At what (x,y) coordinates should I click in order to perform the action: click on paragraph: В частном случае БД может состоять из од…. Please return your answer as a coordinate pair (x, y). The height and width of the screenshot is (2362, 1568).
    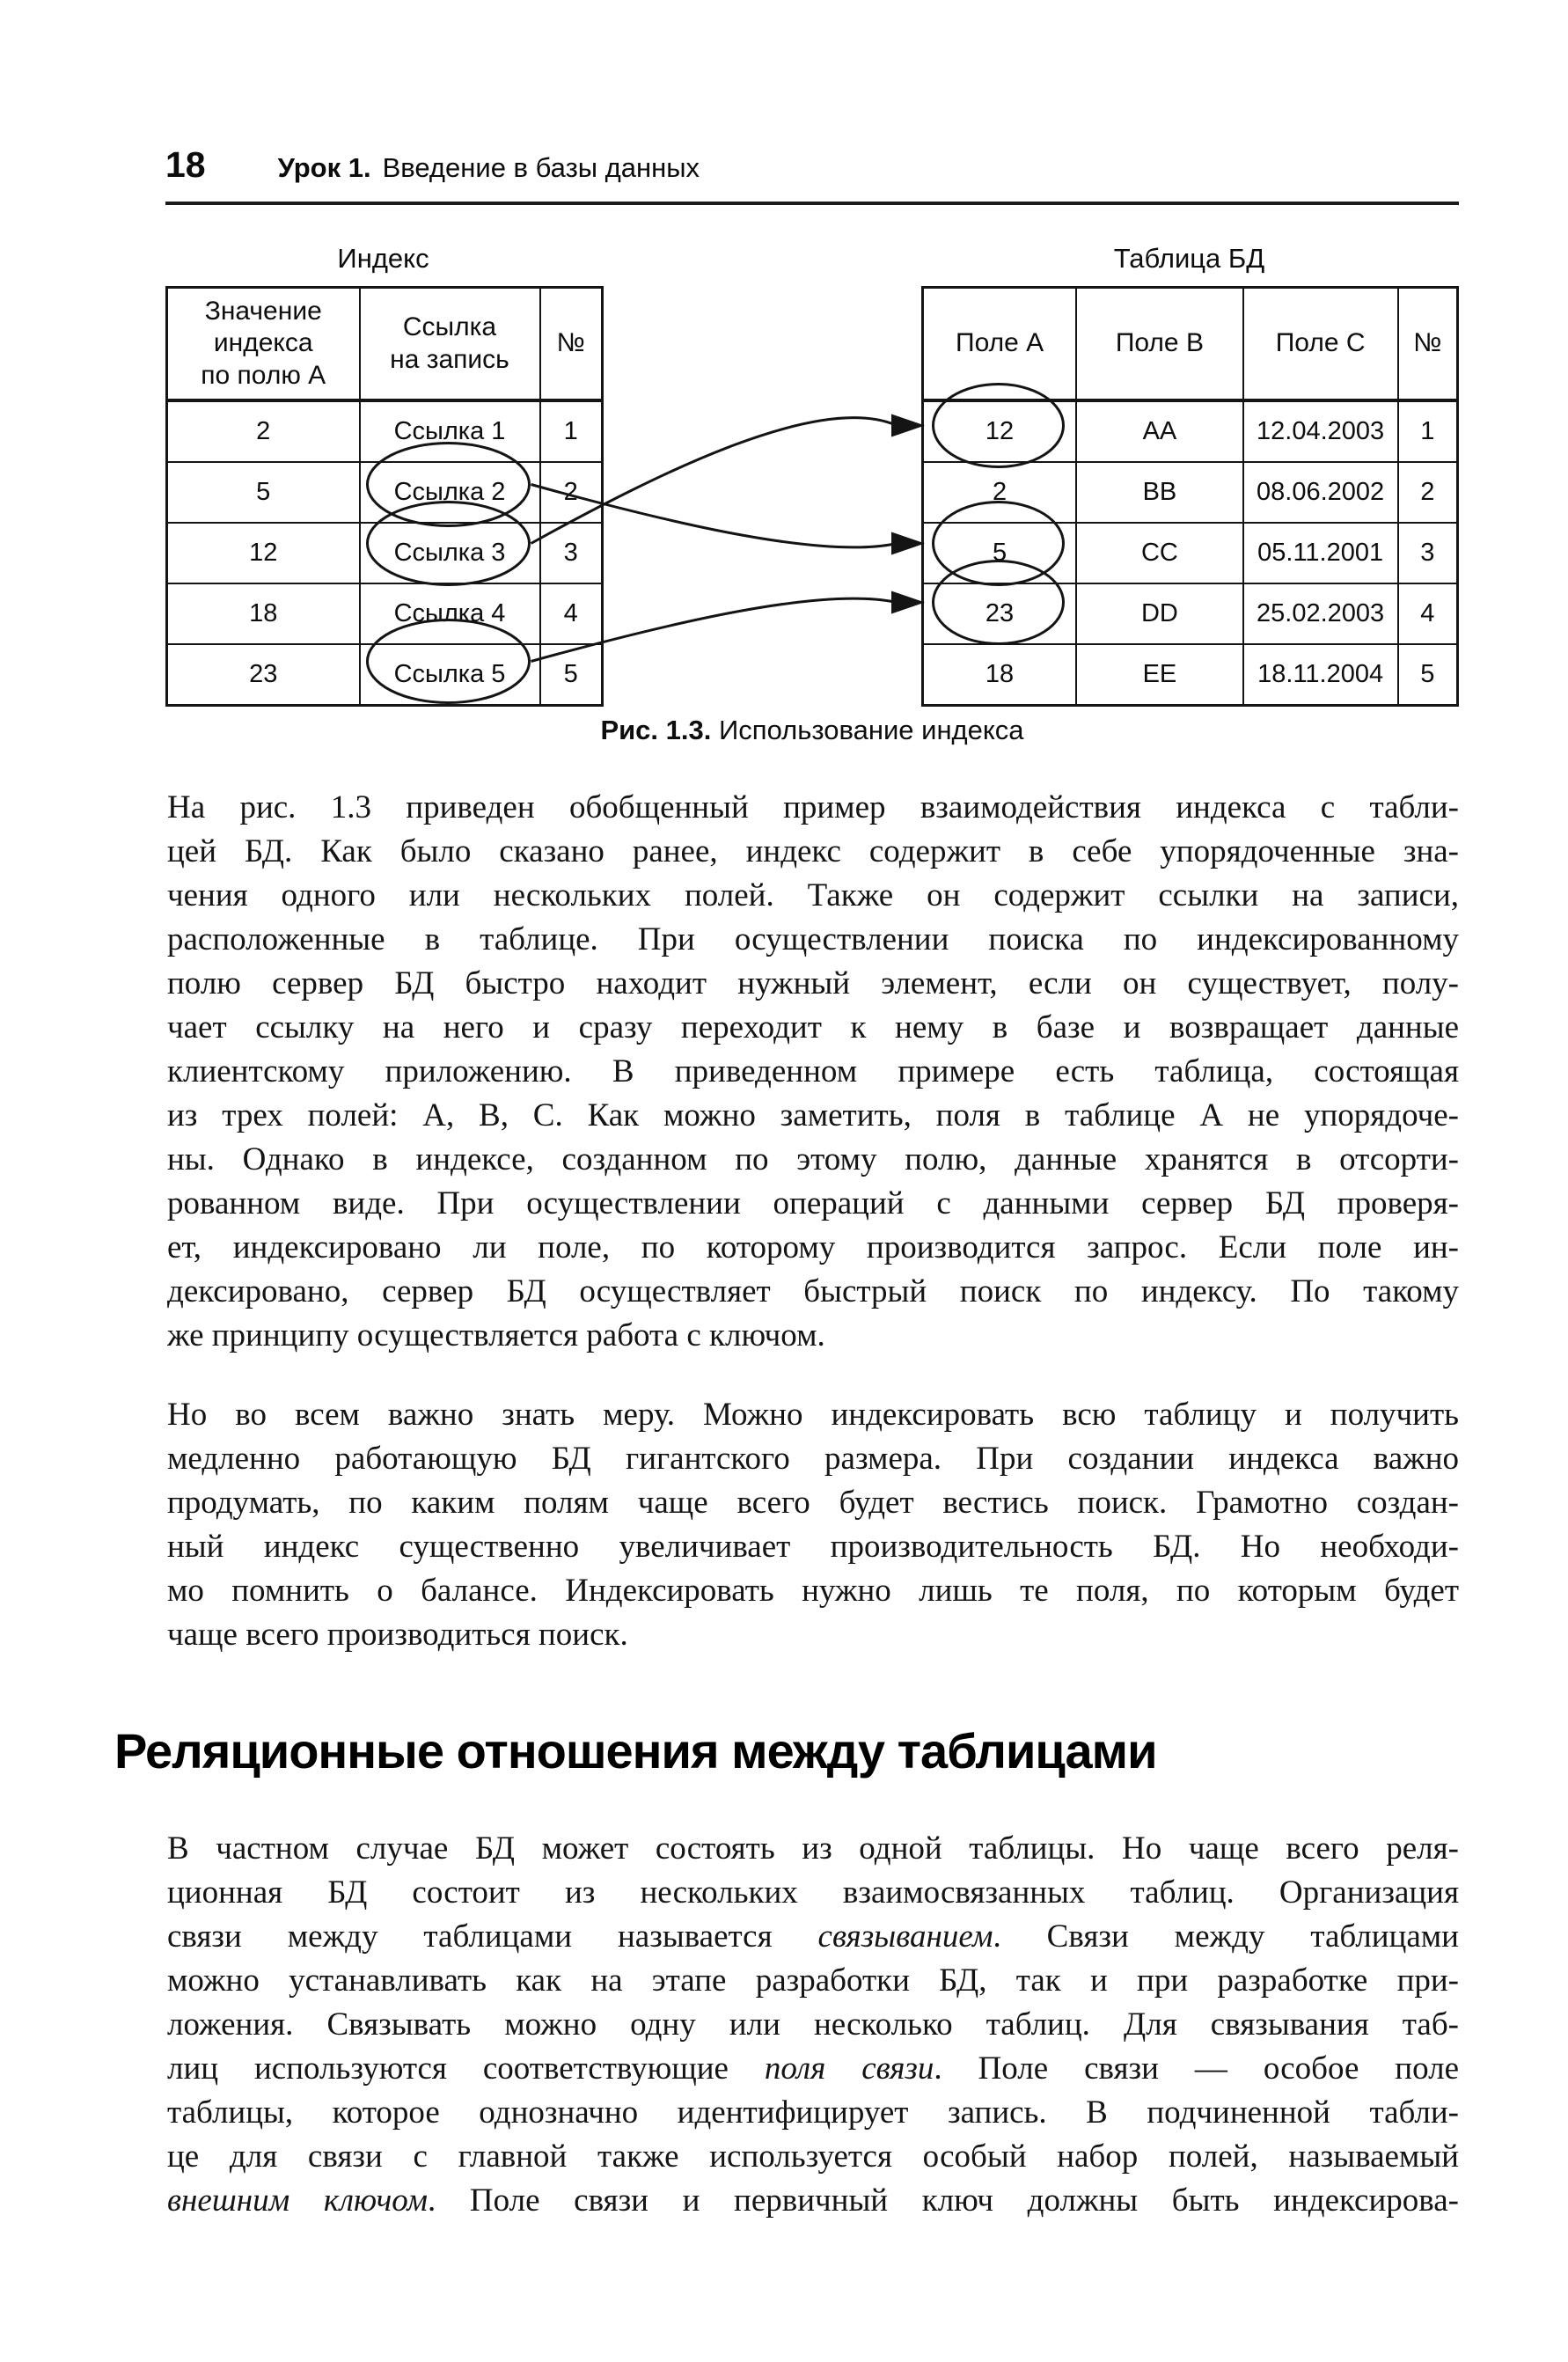
    Looking at the image, I should click on (813, 2025).